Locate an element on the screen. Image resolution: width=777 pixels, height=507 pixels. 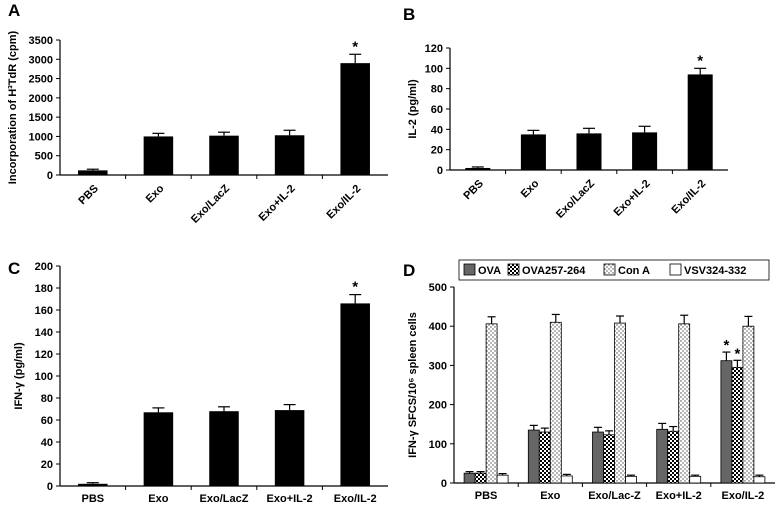
panel-d-legend-label: Con A is located at coordinates (634, 271).